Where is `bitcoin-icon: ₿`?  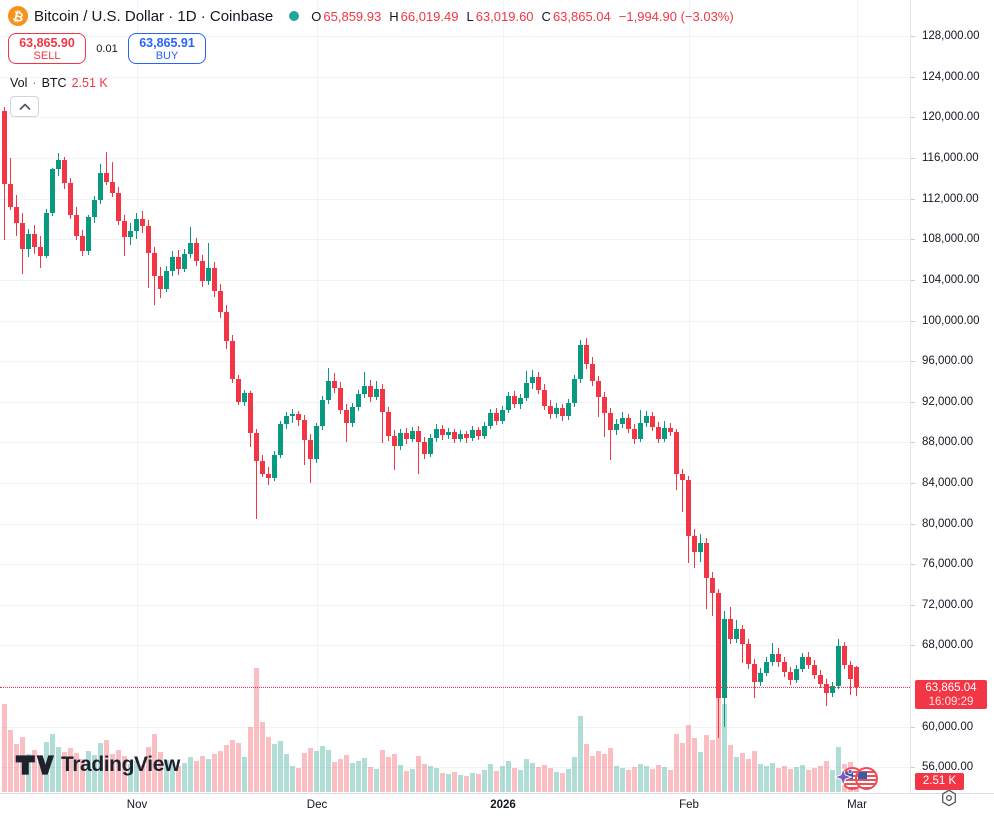
bitcoin-icon: ₿ is located at coordinates (18, 16).